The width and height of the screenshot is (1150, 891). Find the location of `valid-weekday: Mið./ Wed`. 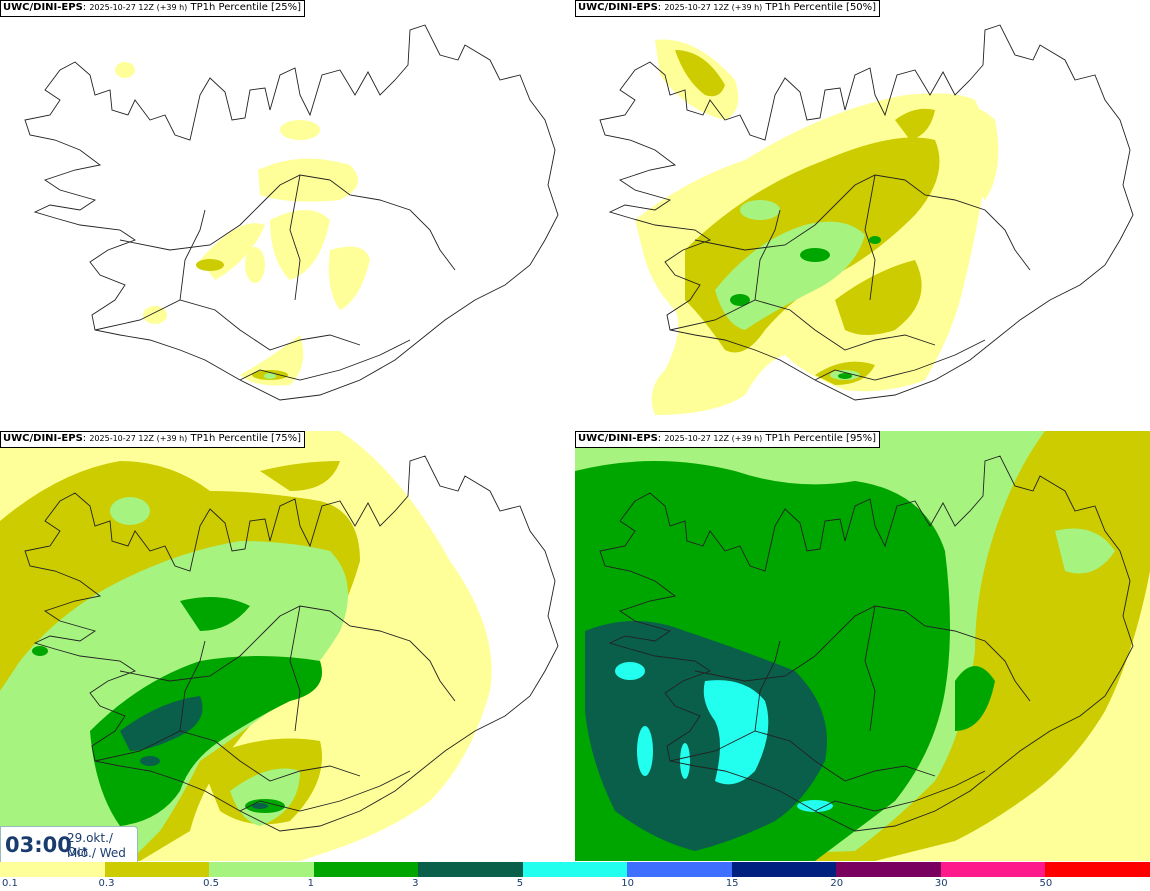

valid-weekday: Mið./ Wed is located at coordinates (96, 853).